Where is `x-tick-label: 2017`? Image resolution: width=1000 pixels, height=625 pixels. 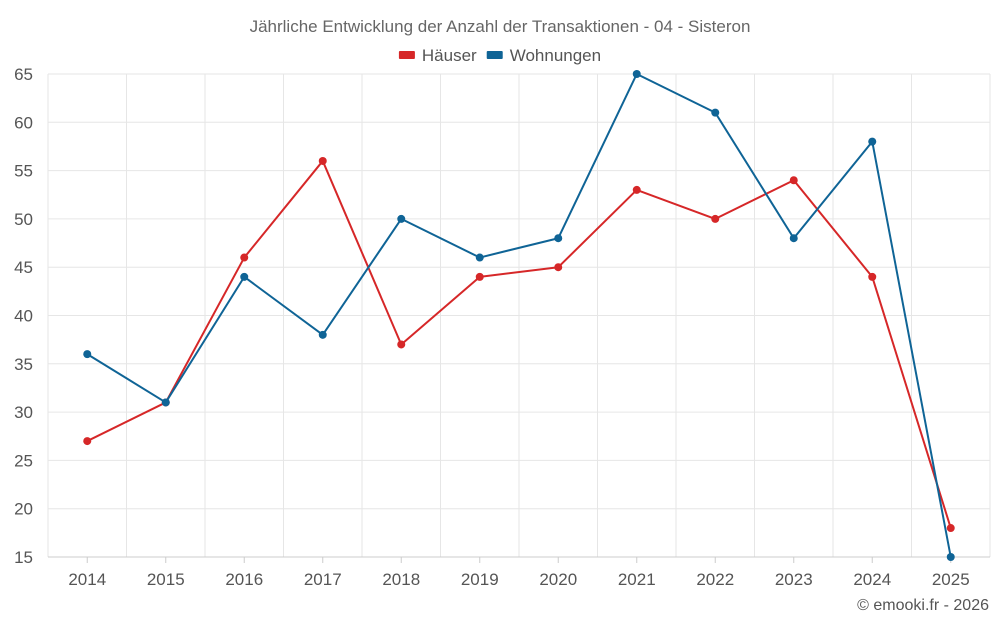 x-tick-label: 2017 is located at coordinates (323, 579).